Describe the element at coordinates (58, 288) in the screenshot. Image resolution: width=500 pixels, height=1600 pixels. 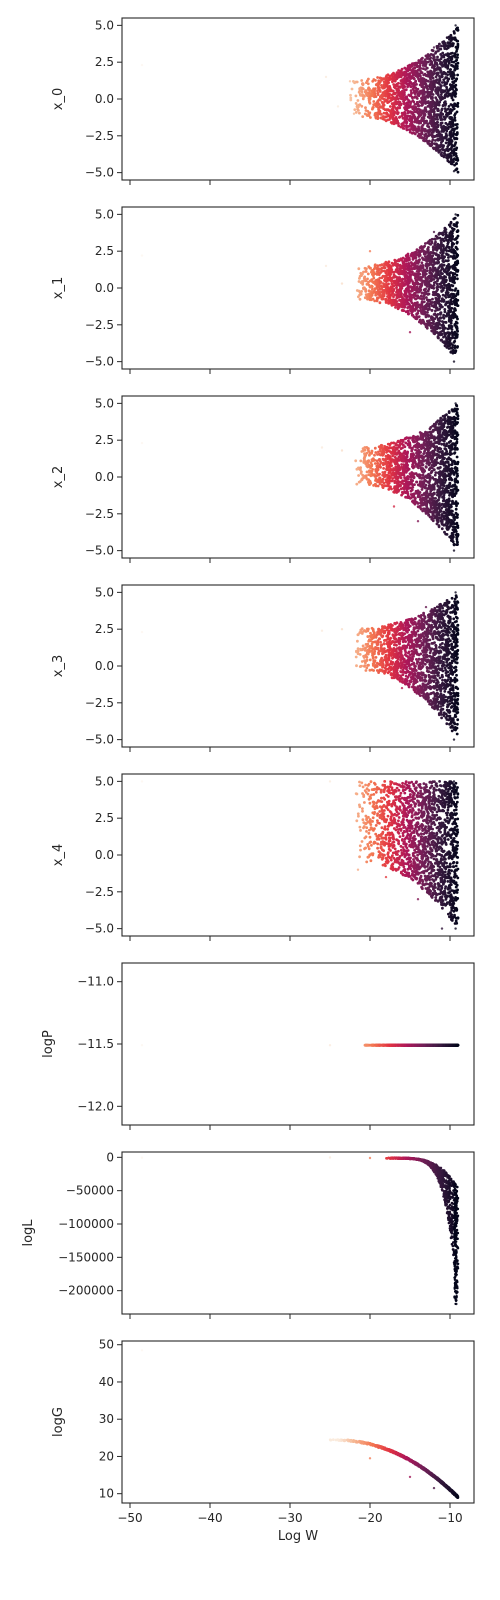
I see `y-axis-label: x_1` at that location.